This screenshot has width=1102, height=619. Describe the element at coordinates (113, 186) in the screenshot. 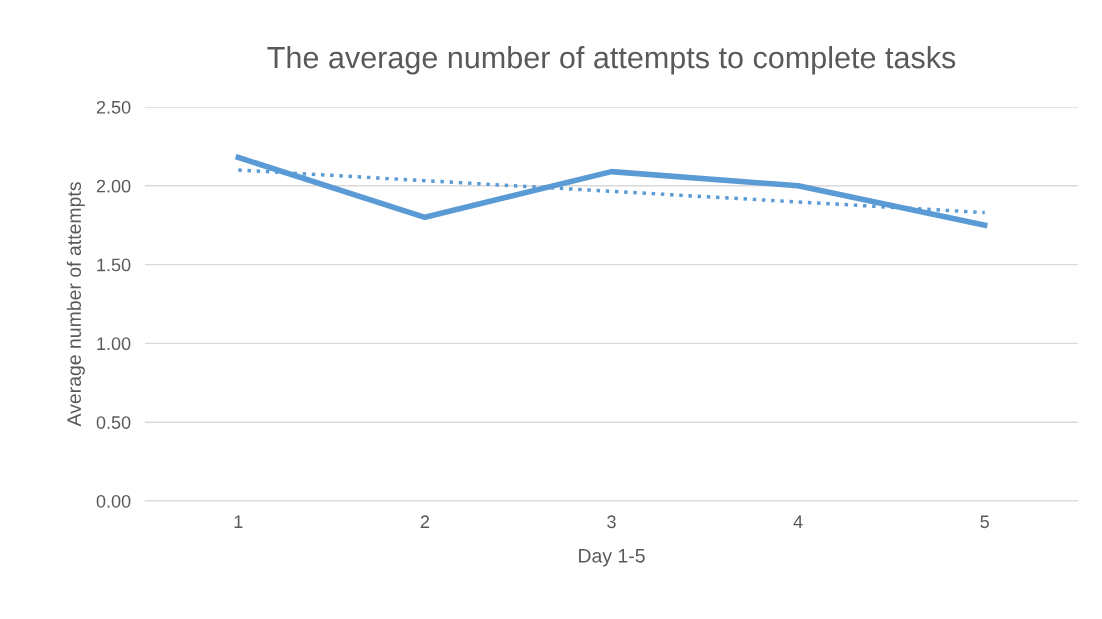

I see `y-tick-label: 2.00` at that location.